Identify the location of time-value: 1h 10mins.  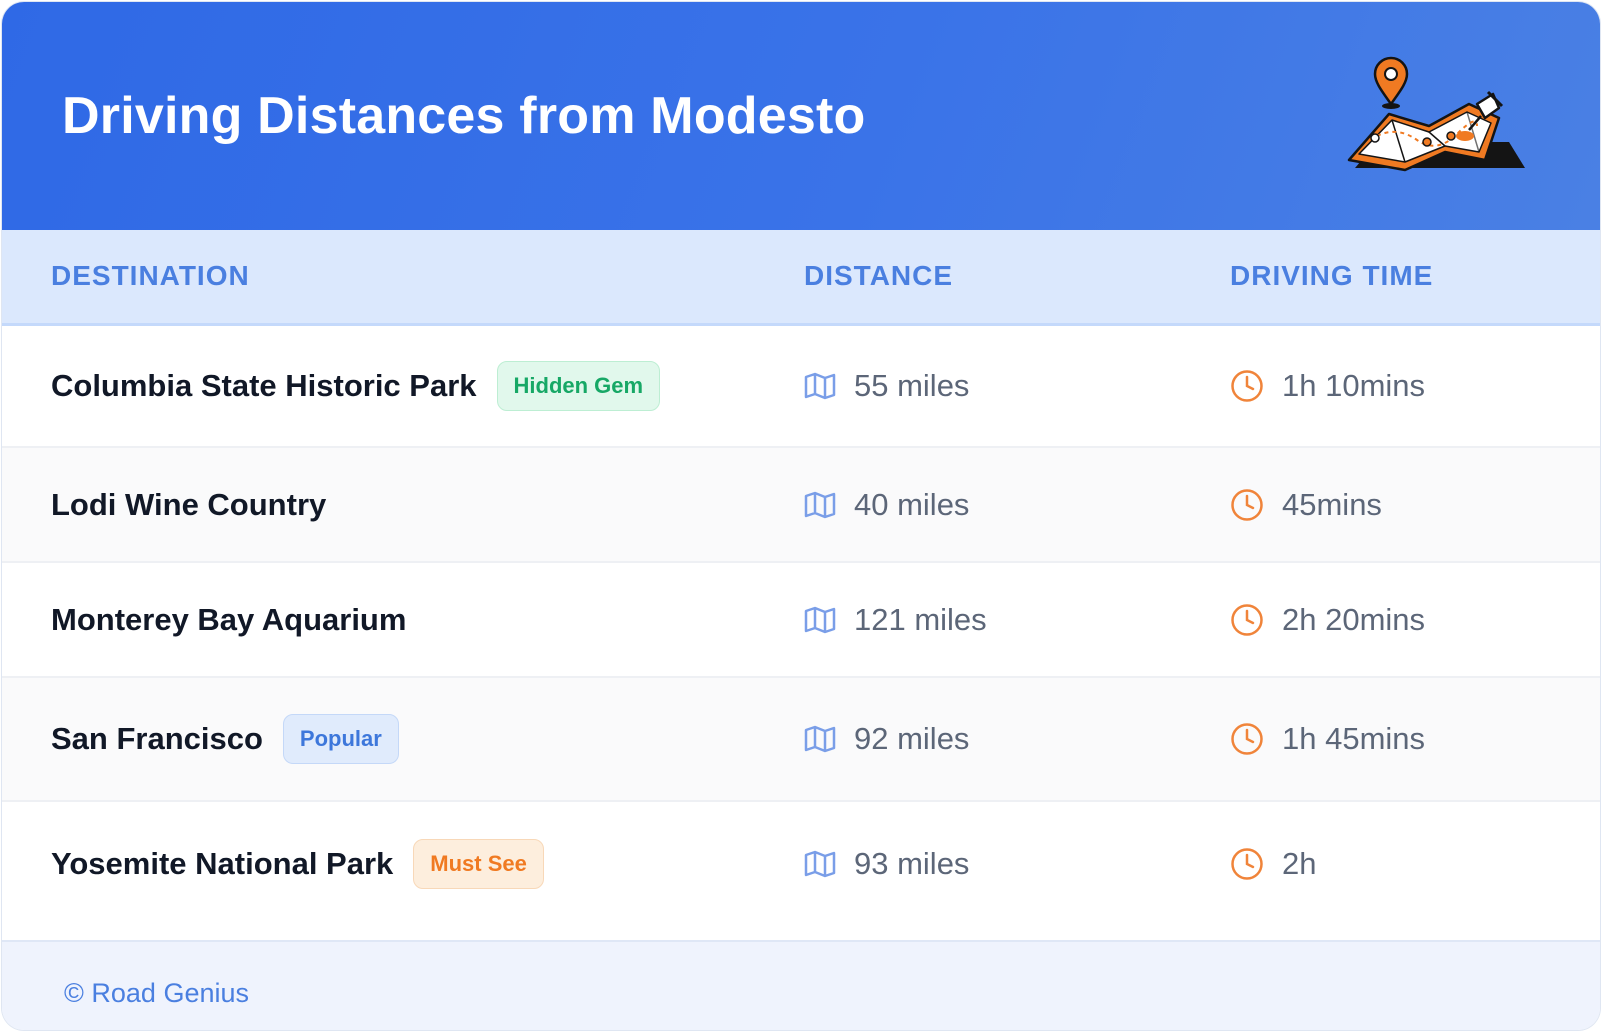
(1354, 385).